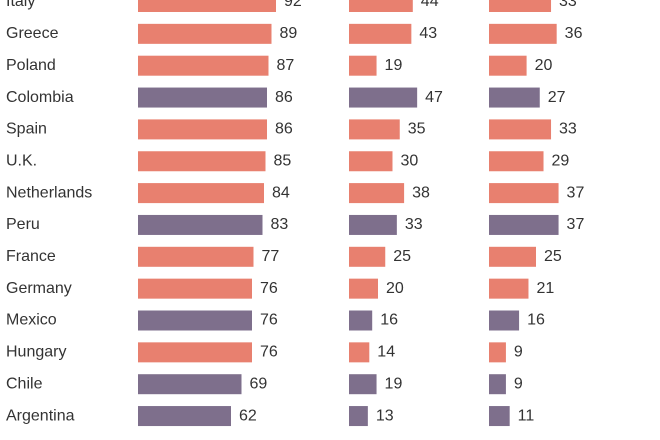 The image size is (660, 440). I want to click on value-label: 69, so click(259, 383).